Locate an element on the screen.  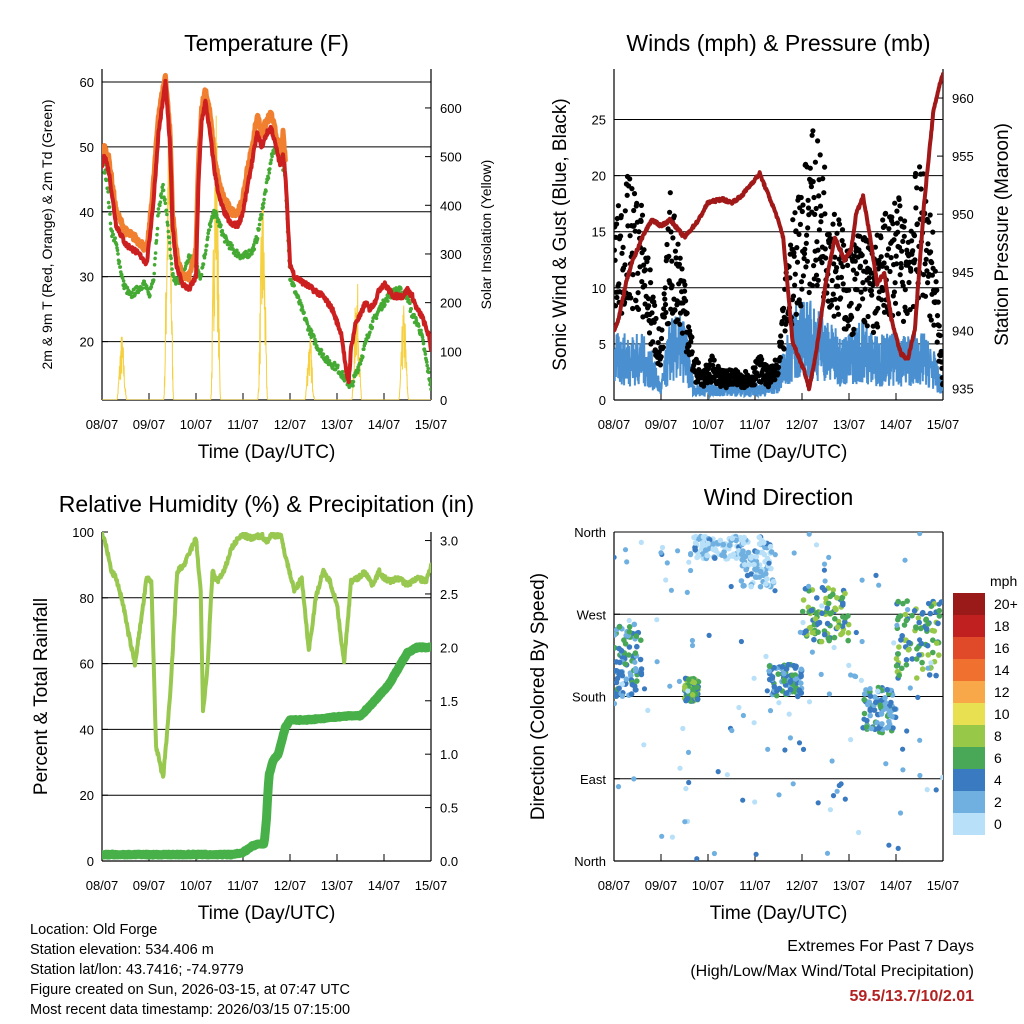
y-tick-label: North is located at coordinates (590, 532).